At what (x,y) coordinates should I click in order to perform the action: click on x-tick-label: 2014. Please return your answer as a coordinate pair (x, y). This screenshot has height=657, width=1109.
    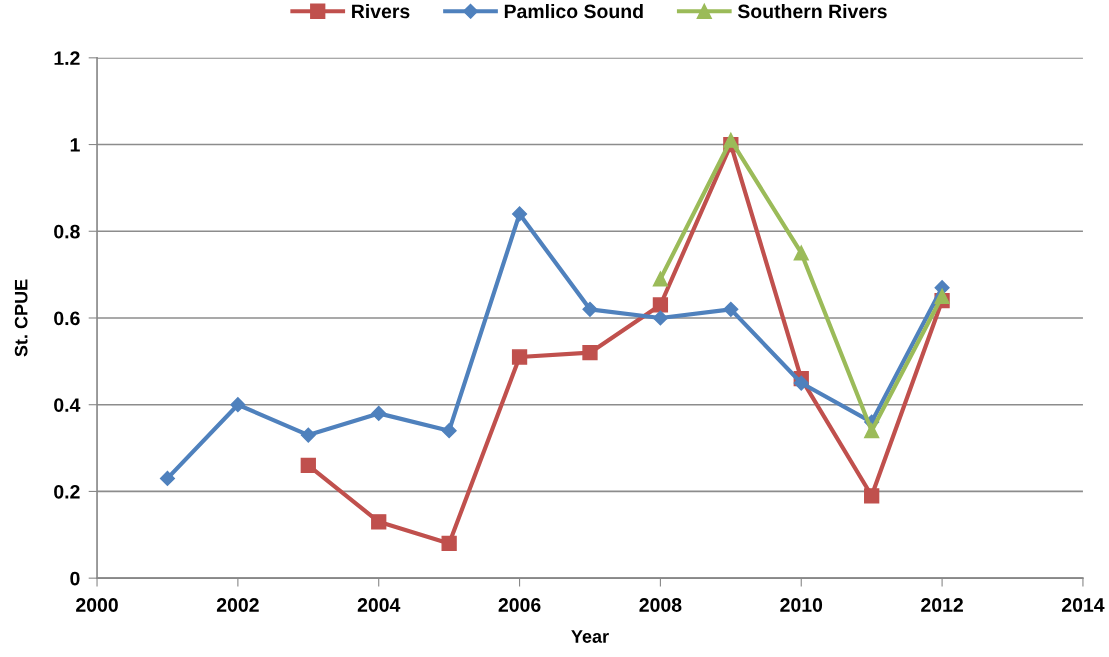
    Looking at the image, I should click on (1083, 605).